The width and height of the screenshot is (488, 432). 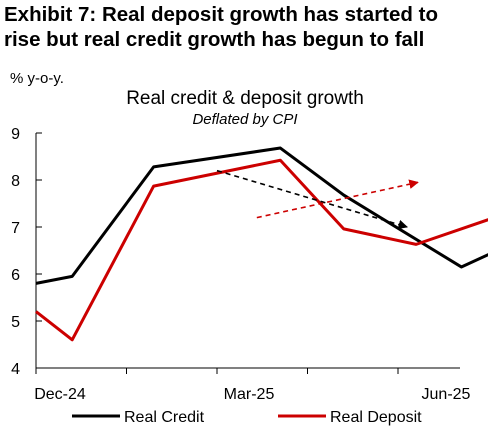 I want to click on legend: Real Credit Real Deposit, so click(x=247, y=417).